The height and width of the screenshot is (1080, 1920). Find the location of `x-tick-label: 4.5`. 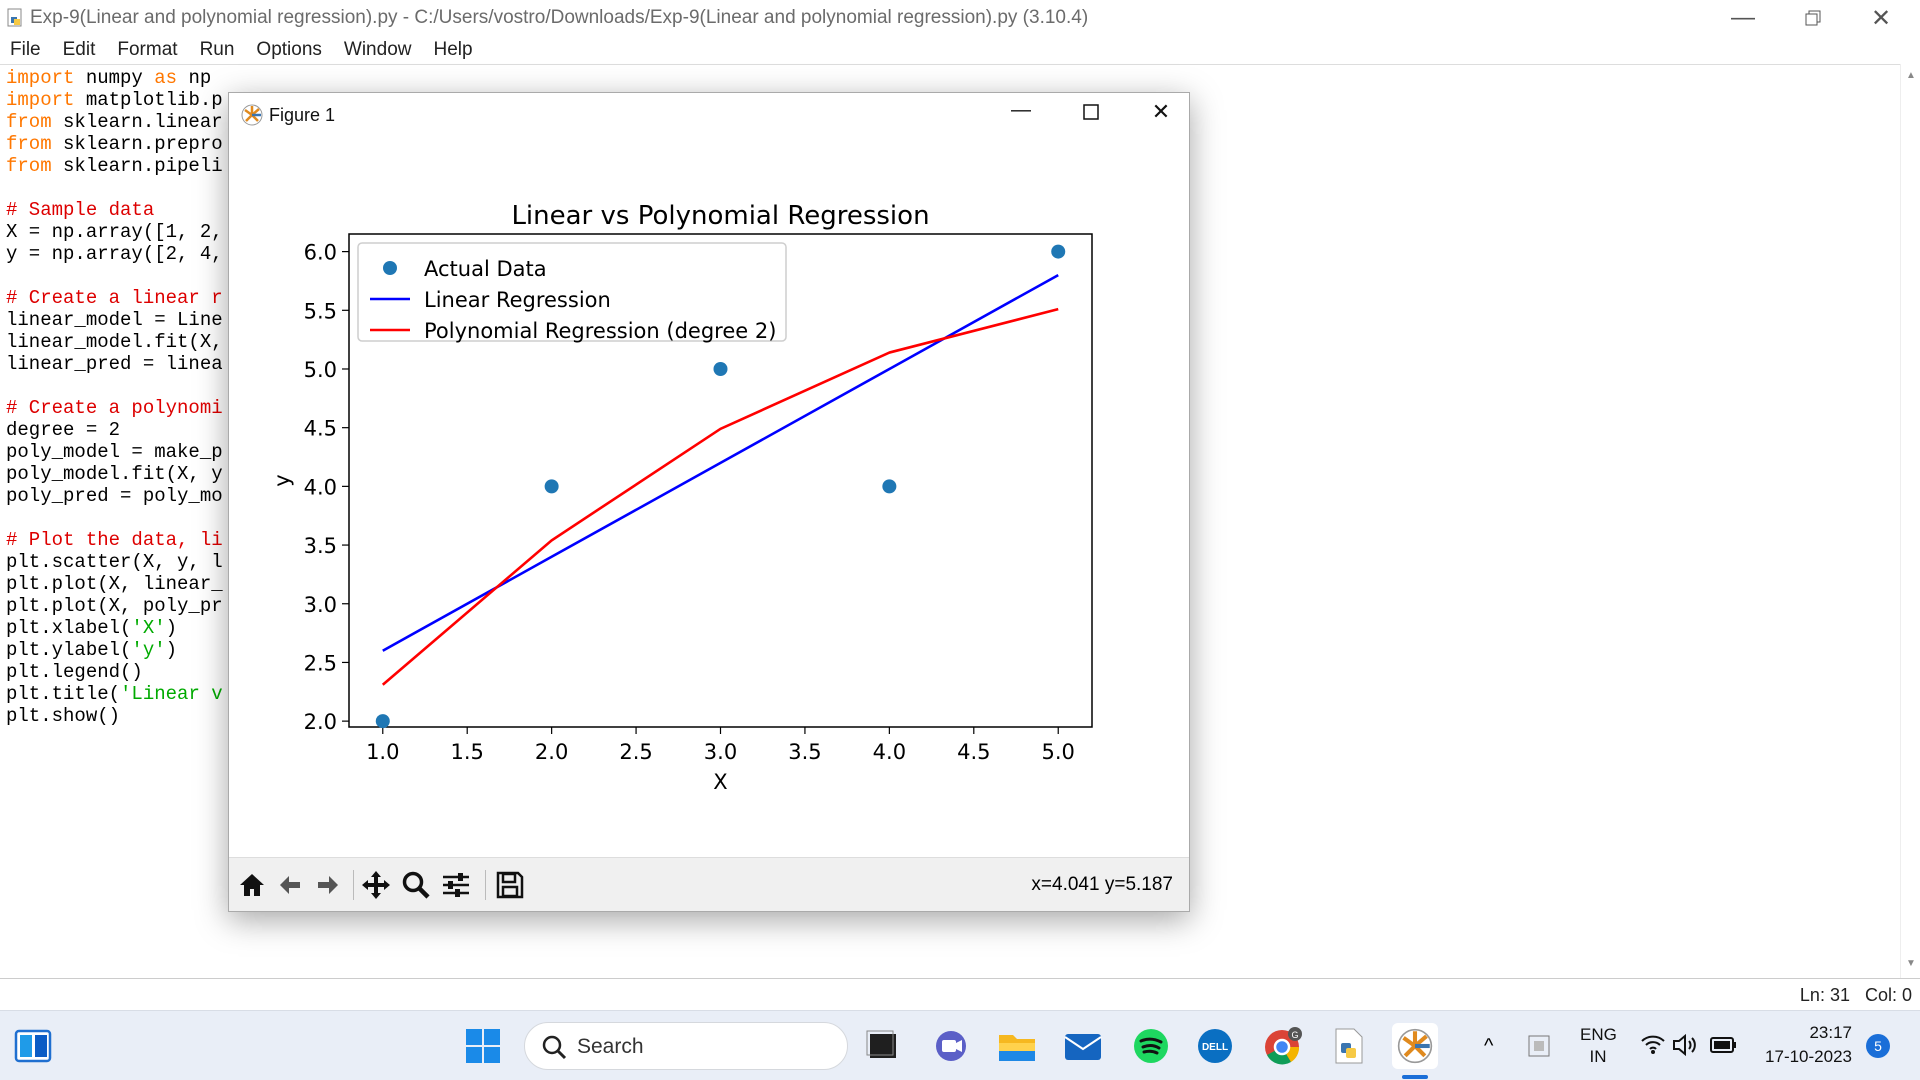

x-tick-label: 4.5 is located at coordinates (973, 752).